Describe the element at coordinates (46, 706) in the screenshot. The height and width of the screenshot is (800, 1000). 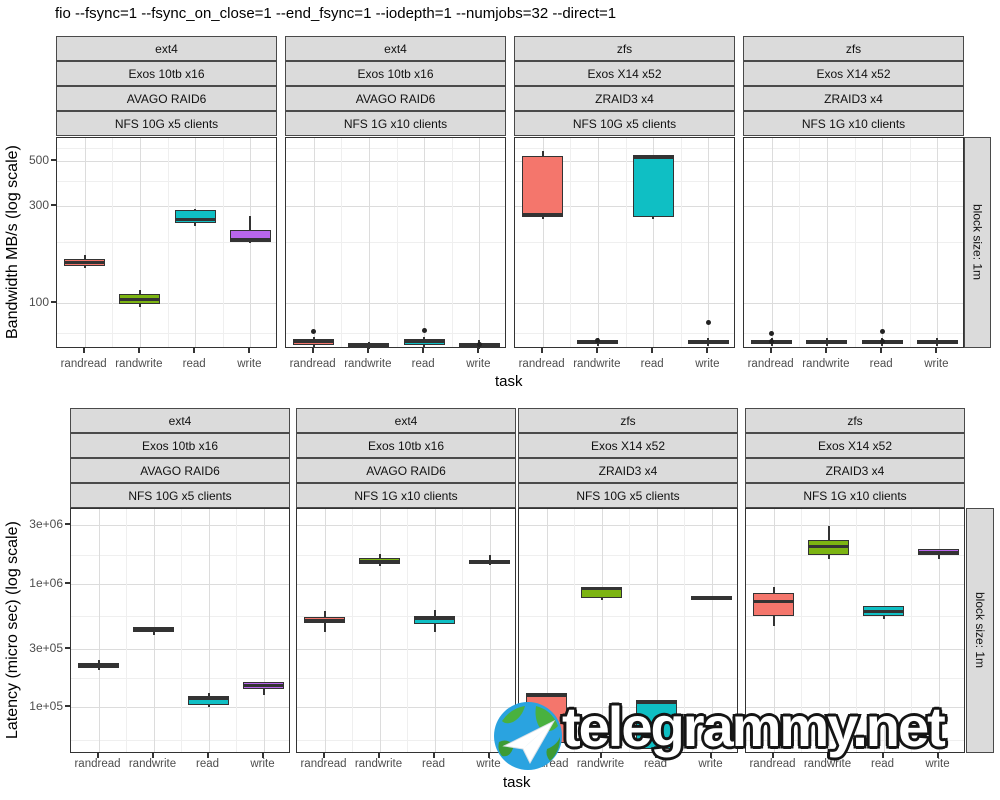
I see `y-tick-label: 1e+05` at that location.